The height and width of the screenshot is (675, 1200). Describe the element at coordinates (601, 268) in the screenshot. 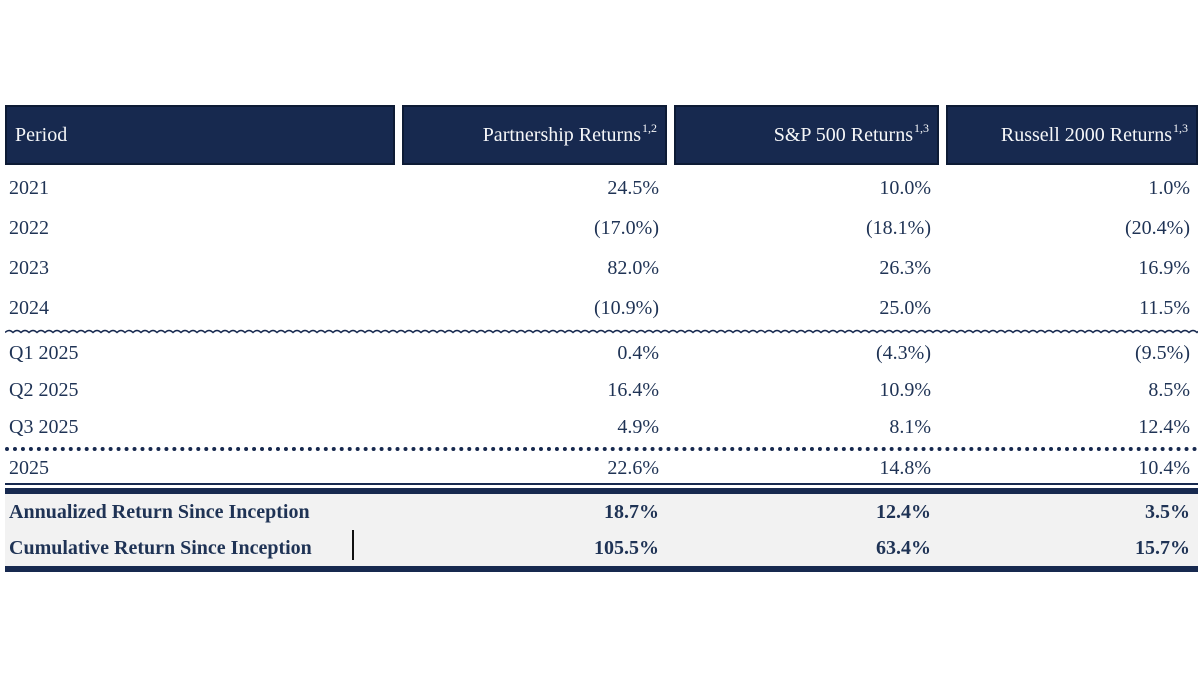

I see `table-row: 2023 82.0% 26.3% 16.9%` at that location.